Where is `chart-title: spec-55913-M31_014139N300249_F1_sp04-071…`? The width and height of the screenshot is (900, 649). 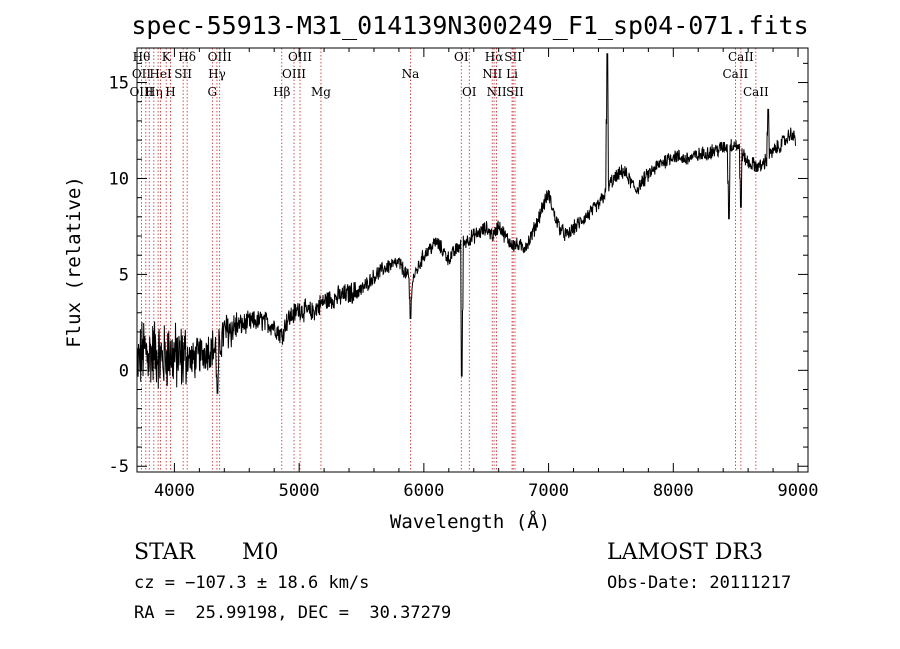 chart-title: spec-55913-M31_014139N300249_F1_sp04-071… is located at coordinates (469, 25).